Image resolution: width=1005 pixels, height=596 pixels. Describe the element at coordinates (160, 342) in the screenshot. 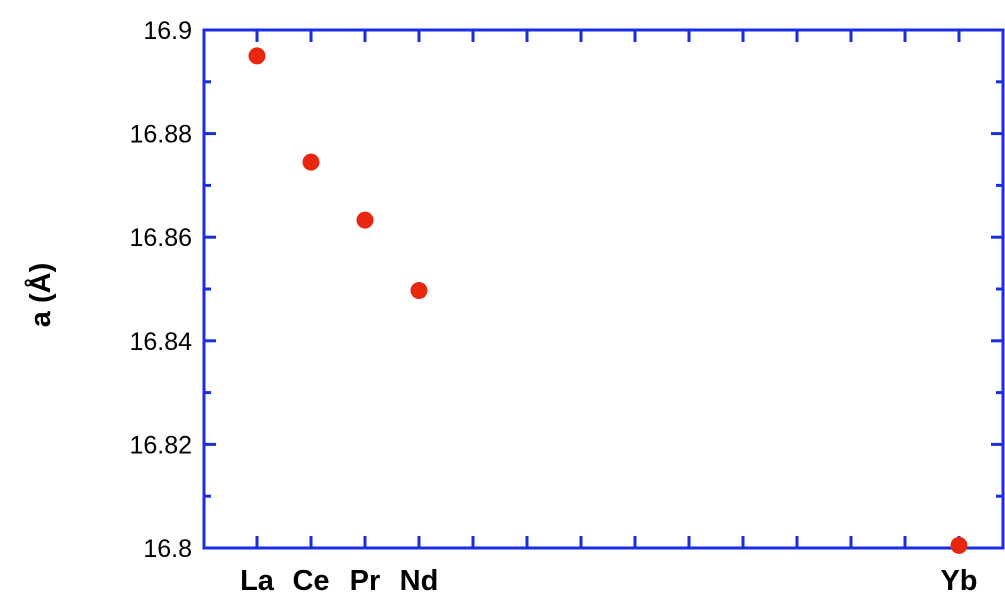

I see `y-tick-label: 16.84` at that location.